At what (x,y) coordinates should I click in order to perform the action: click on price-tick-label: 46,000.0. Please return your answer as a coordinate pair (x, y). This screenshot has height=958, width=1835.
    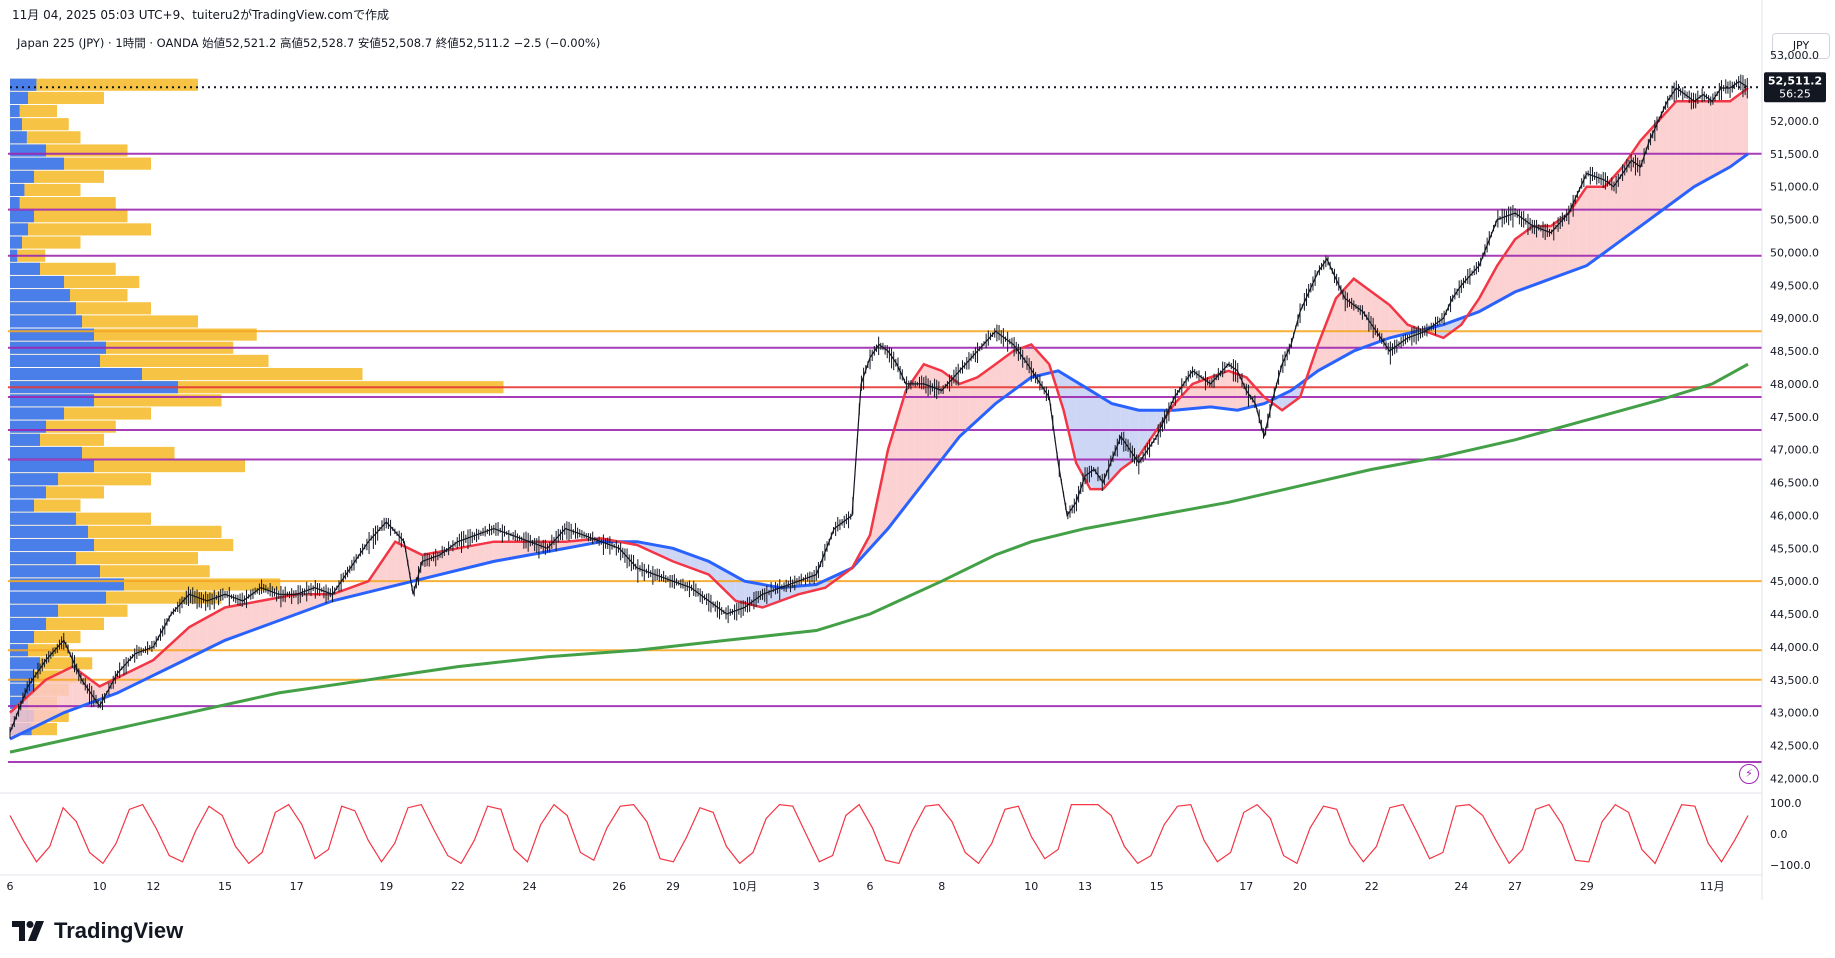
    Looking at the image, I should click on (1794, 515).